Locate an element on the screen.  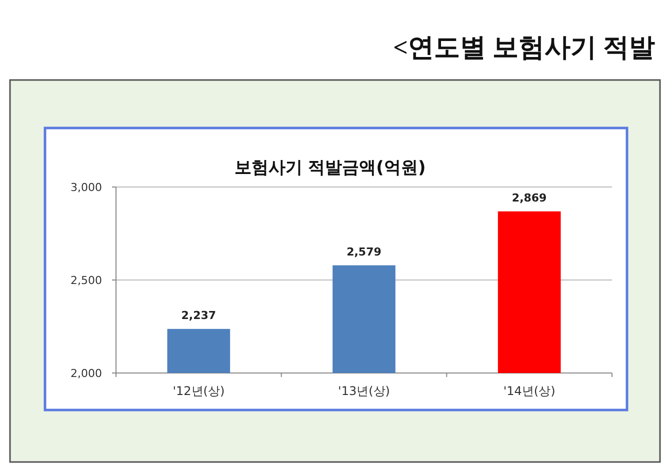
chart-title: 보험사기 적발금액(억원) is located at coordinates (330, 168).